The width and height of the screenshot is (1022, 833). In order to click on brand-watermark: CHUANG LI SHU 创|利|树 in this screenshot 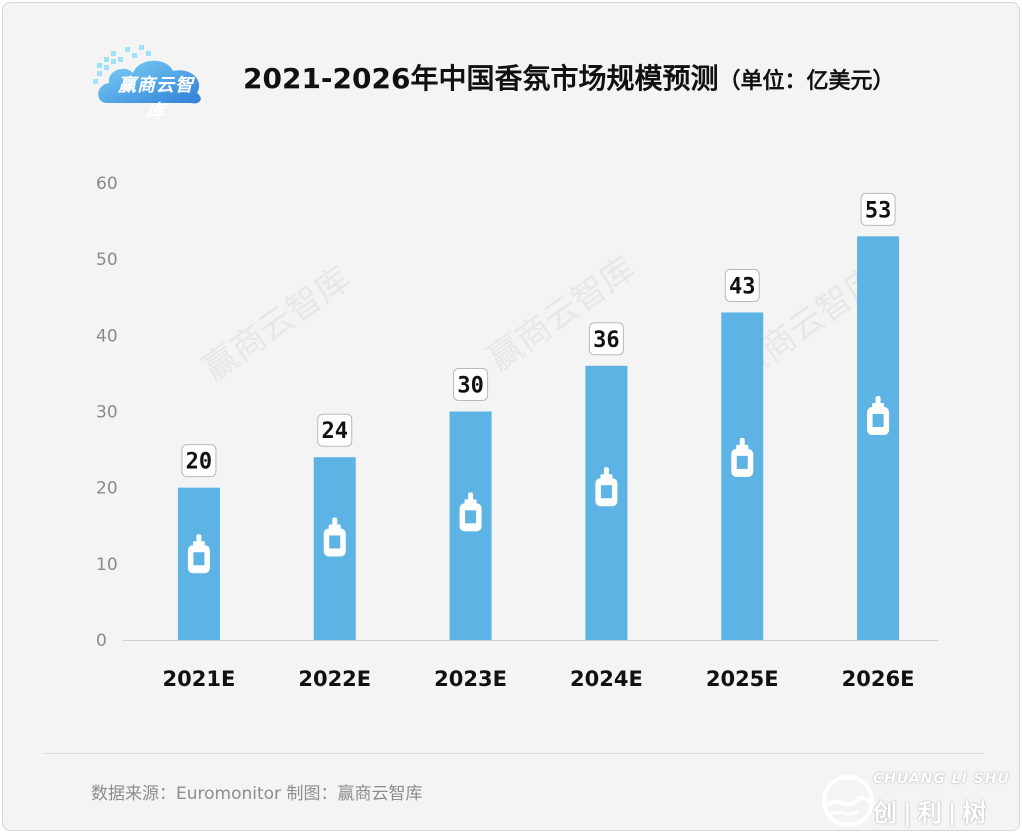, I will do `click(918, 800)`.